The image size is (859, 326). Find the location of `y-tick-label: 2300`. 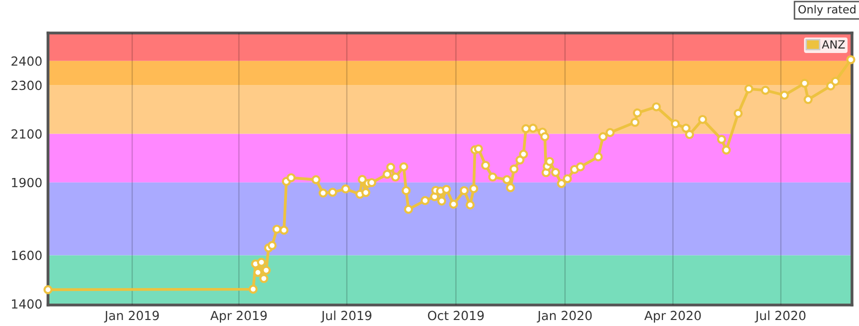

y-tick-label: 2300 is located at coordinates (27, 85).